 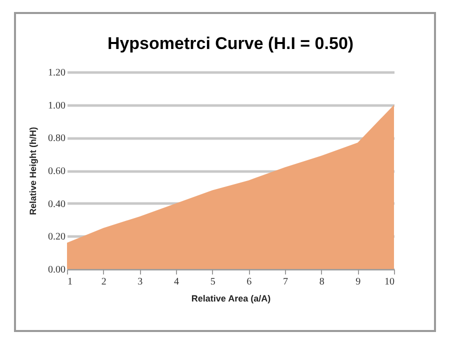 What do you see at coordinates (57, 106) in the screenshot?
I see `y-tick-label: 1.00` at bounding box center [57, 106].